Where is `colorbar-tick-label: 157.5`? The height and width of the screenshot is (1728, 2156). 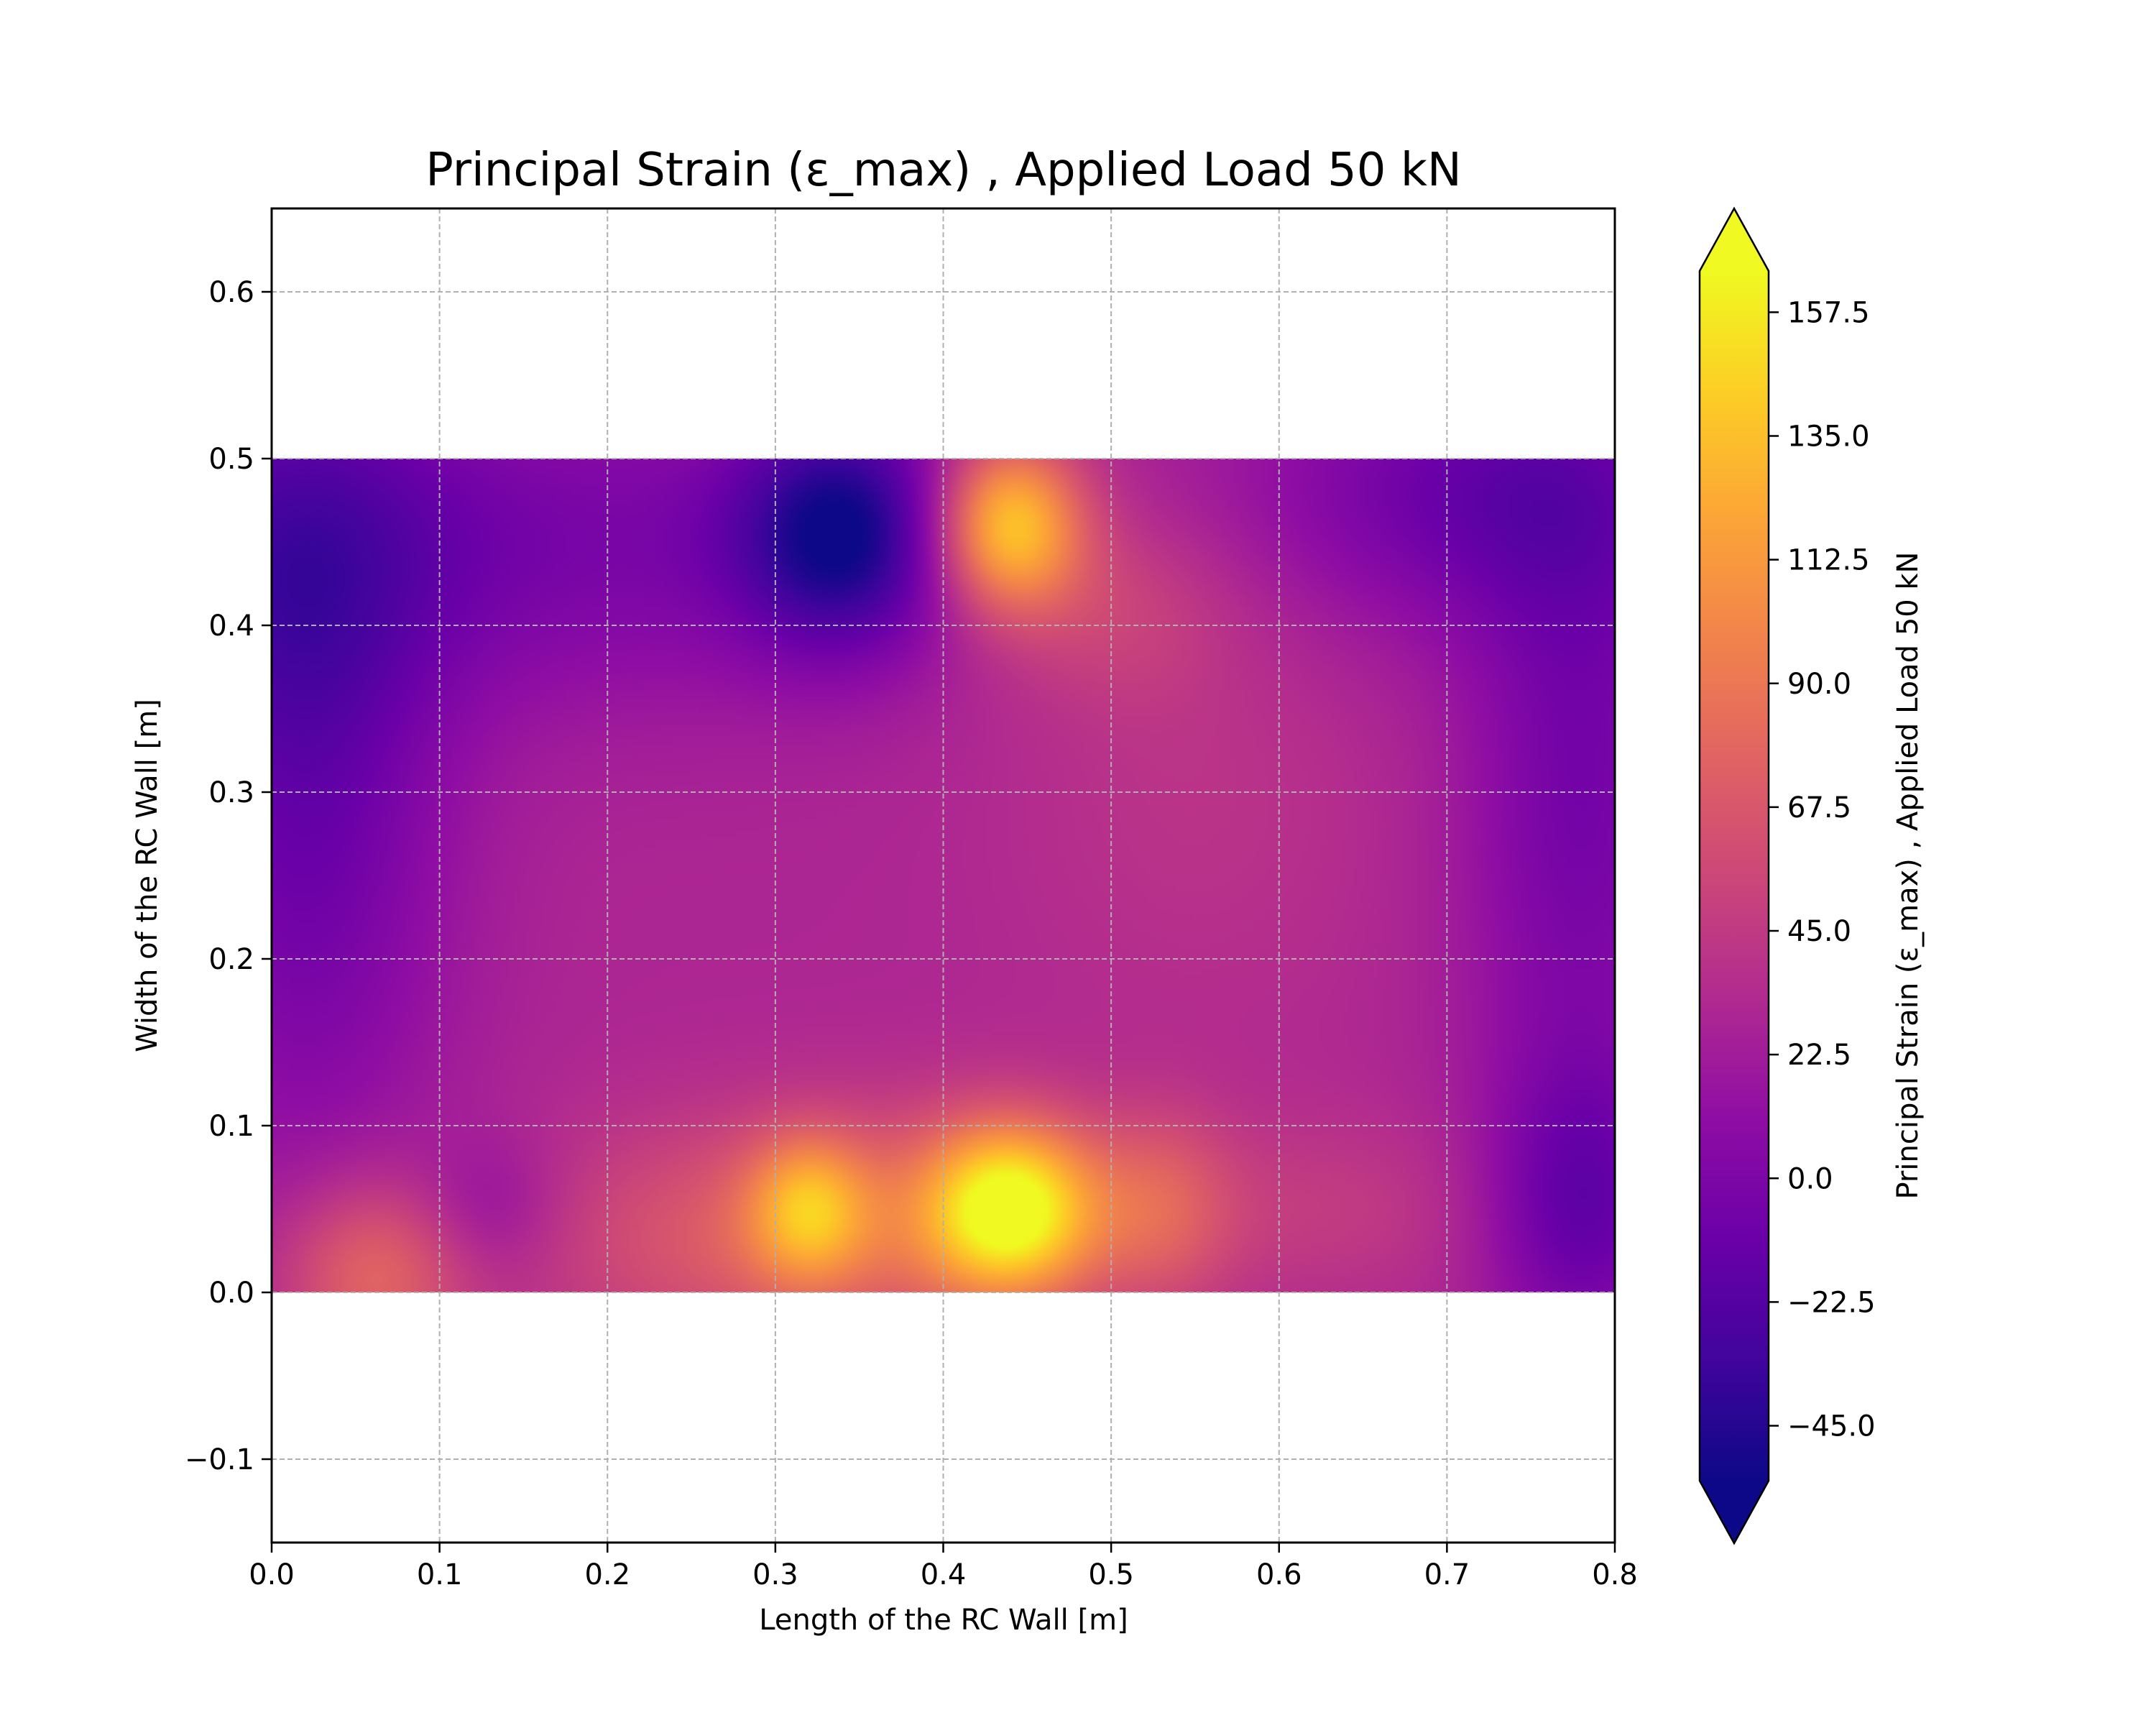
colorbar-tick-label: 157.5 is located at coordinates (1828, 312).